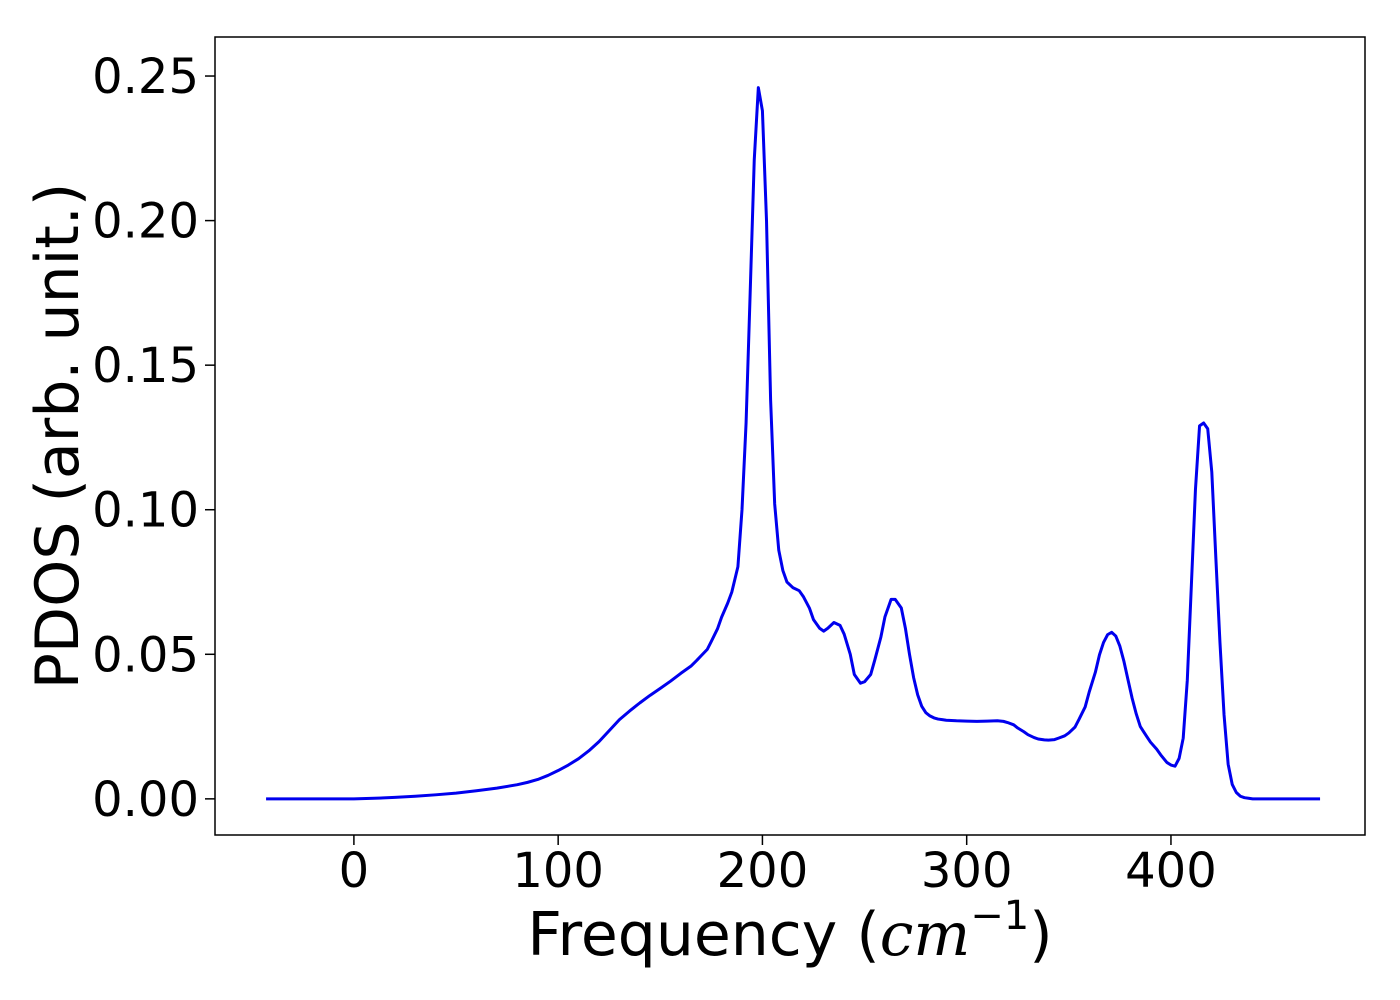 Image resolution: width=1400 pixels, height=1000 pixels. I want to click on y-axis-ticks: 0.00 0.05 0.10 0.15 0.20 0.25, so click(153, 438).